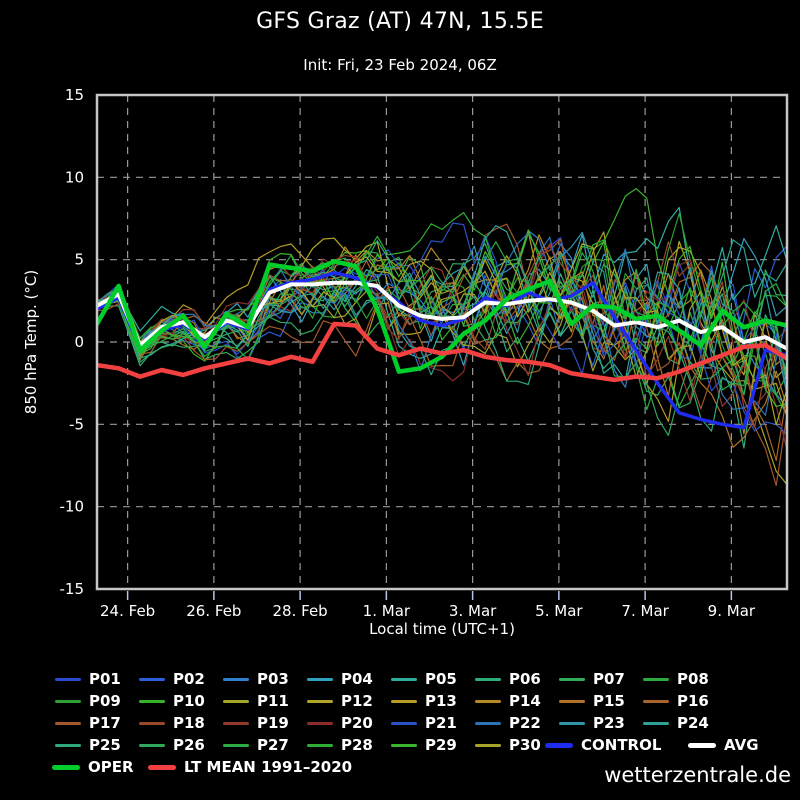  What do you see at coordinates (508, 679) in the screenshot?
I see `legend-item-p06: P06` at bounding box center [508, 679].